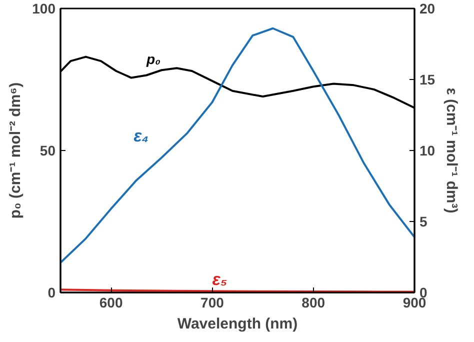  I want to click on y-tick-label: 0, so click(52, 292).